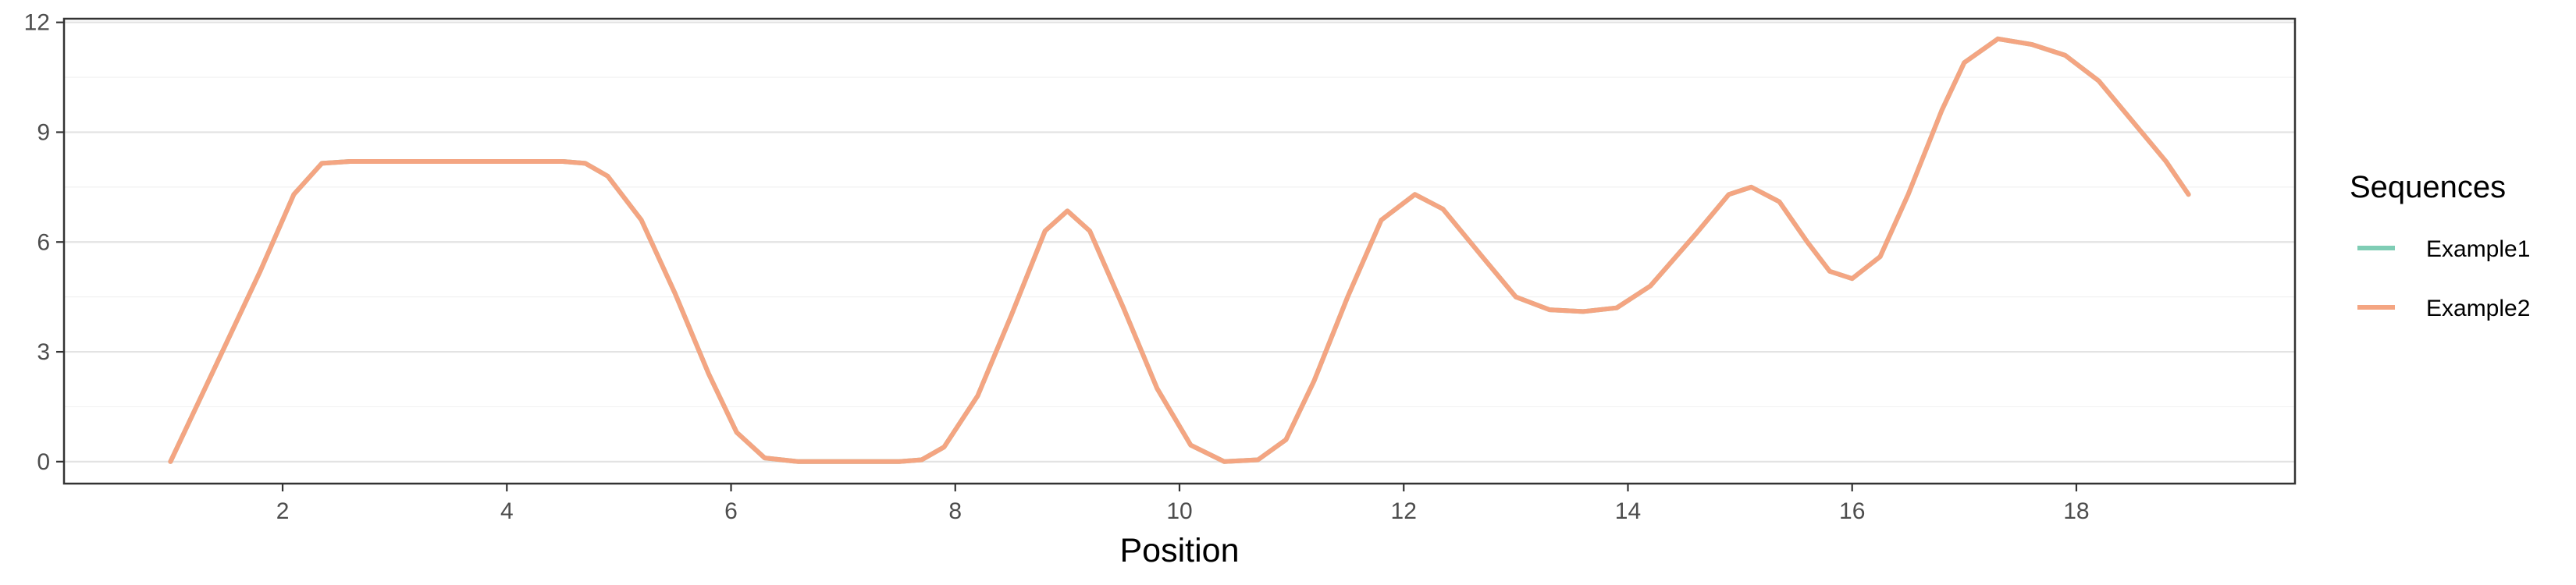 The height and width of the screenshot is (585, 2576). Describe the element at coordinates (507, 511) in the screenshot. I see `x-tick-label: 4` at that location.